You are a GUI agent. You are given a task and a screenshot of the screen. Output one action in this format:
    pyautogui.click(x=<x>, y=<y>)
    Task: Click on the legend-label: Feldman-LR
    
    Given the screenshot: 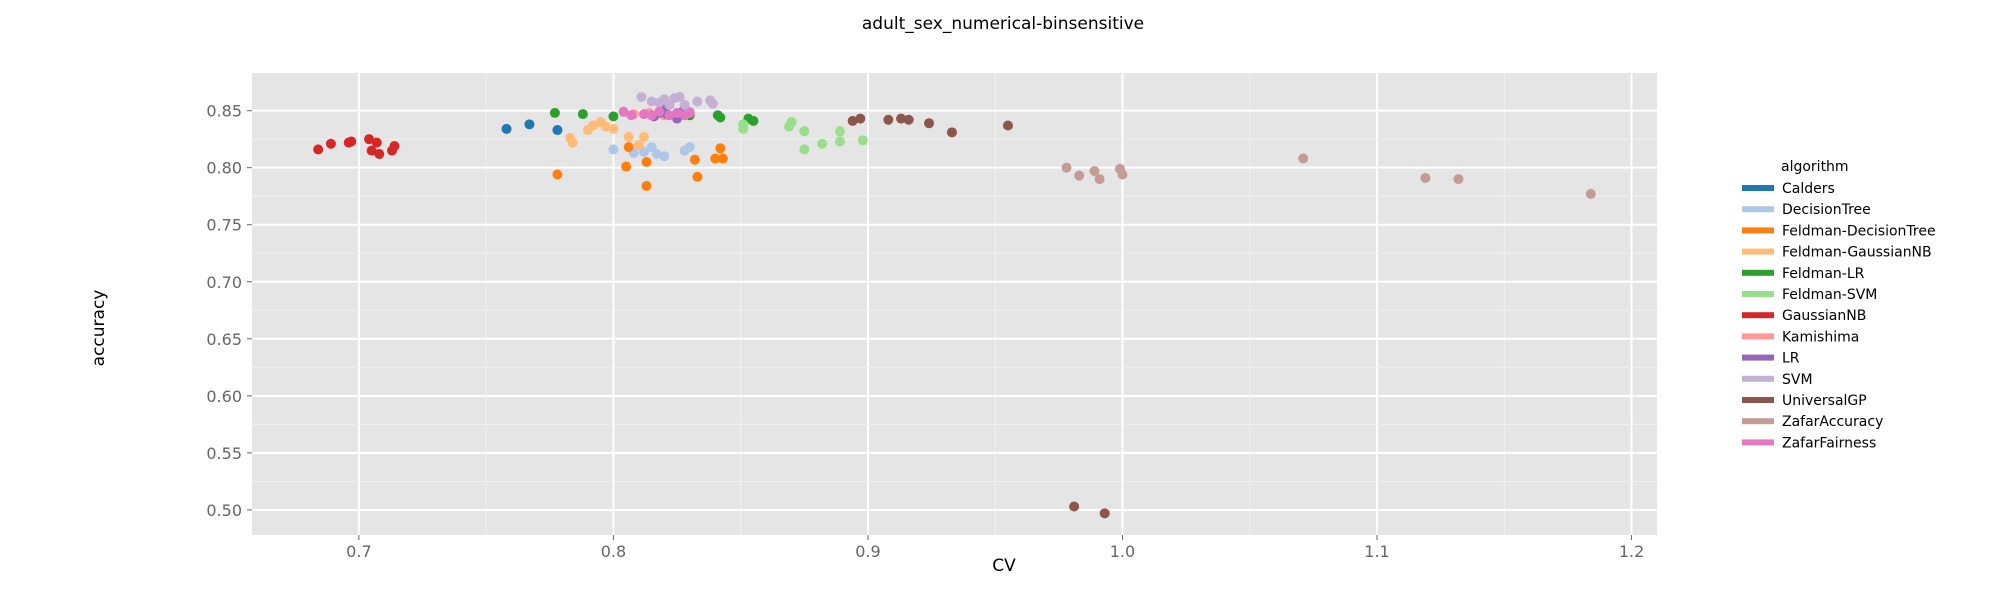 What is the action you would take?
    pyautogui.click(x=1823, y=274)
    